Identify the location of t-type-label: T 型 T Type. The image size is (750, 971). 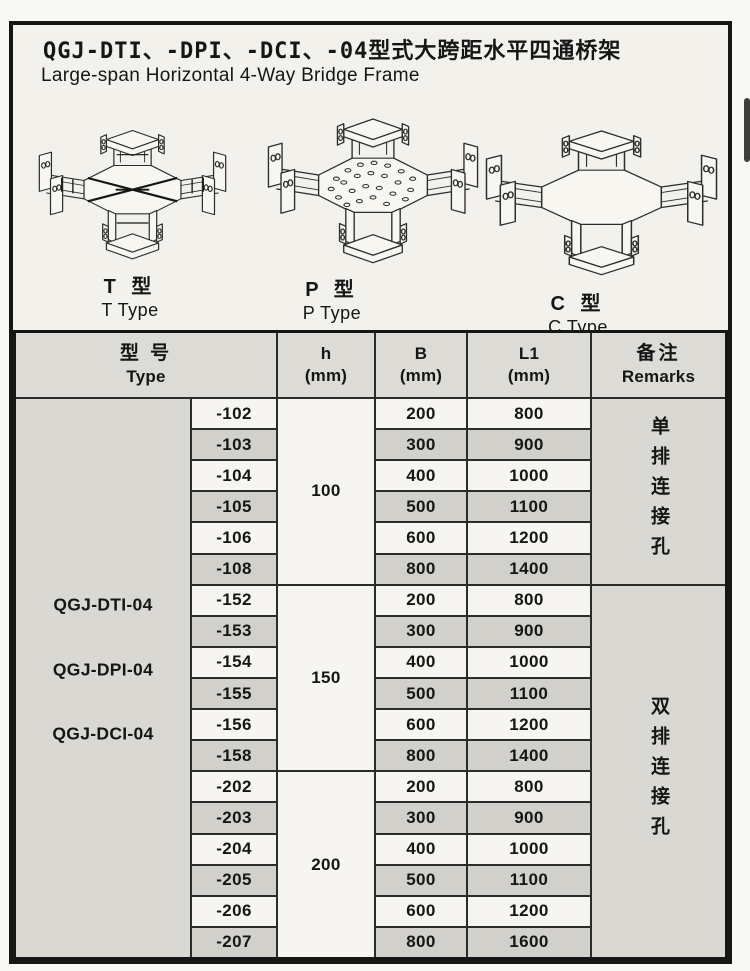
(130, 295).